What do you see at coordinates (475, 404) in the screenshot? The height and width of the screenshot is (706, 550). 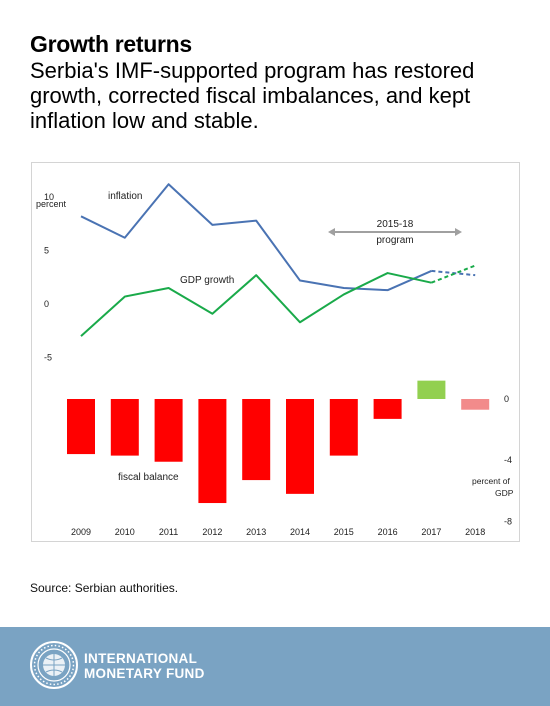 I see `fiscal-bar-2018` at bounding box center [475, 404].